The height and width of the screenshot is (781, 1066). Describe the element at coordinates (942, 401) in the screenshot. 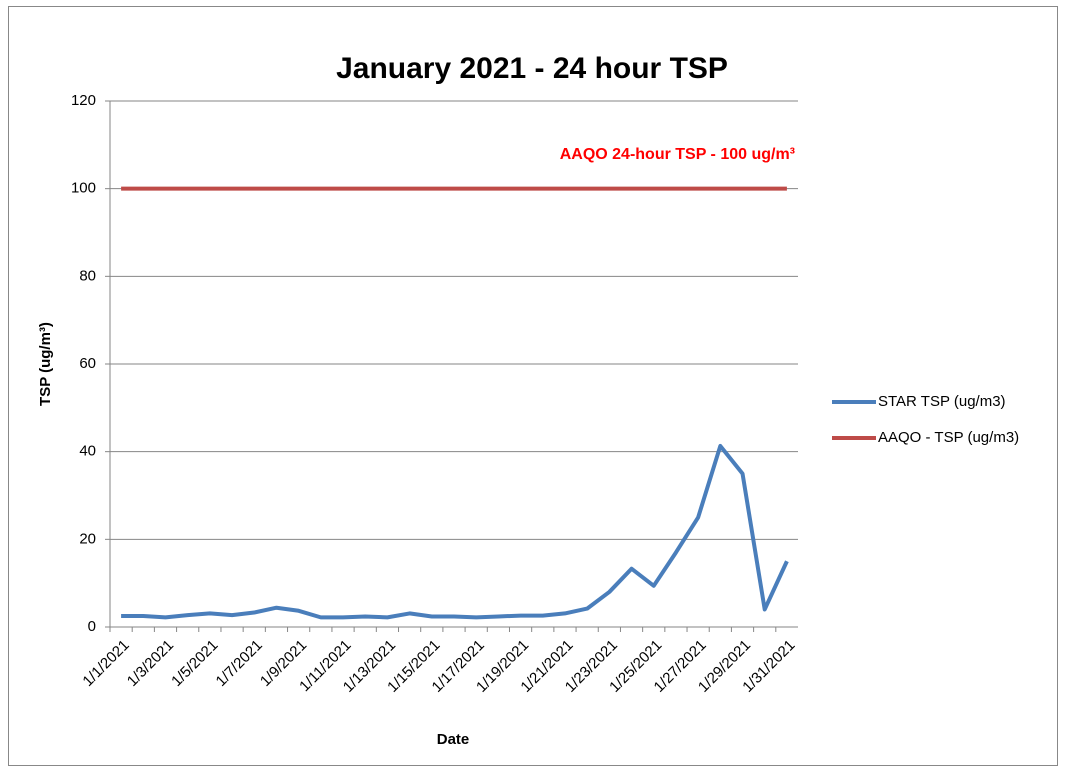

I see `legend-label: STAR TSP (ug/m3)` at that location.